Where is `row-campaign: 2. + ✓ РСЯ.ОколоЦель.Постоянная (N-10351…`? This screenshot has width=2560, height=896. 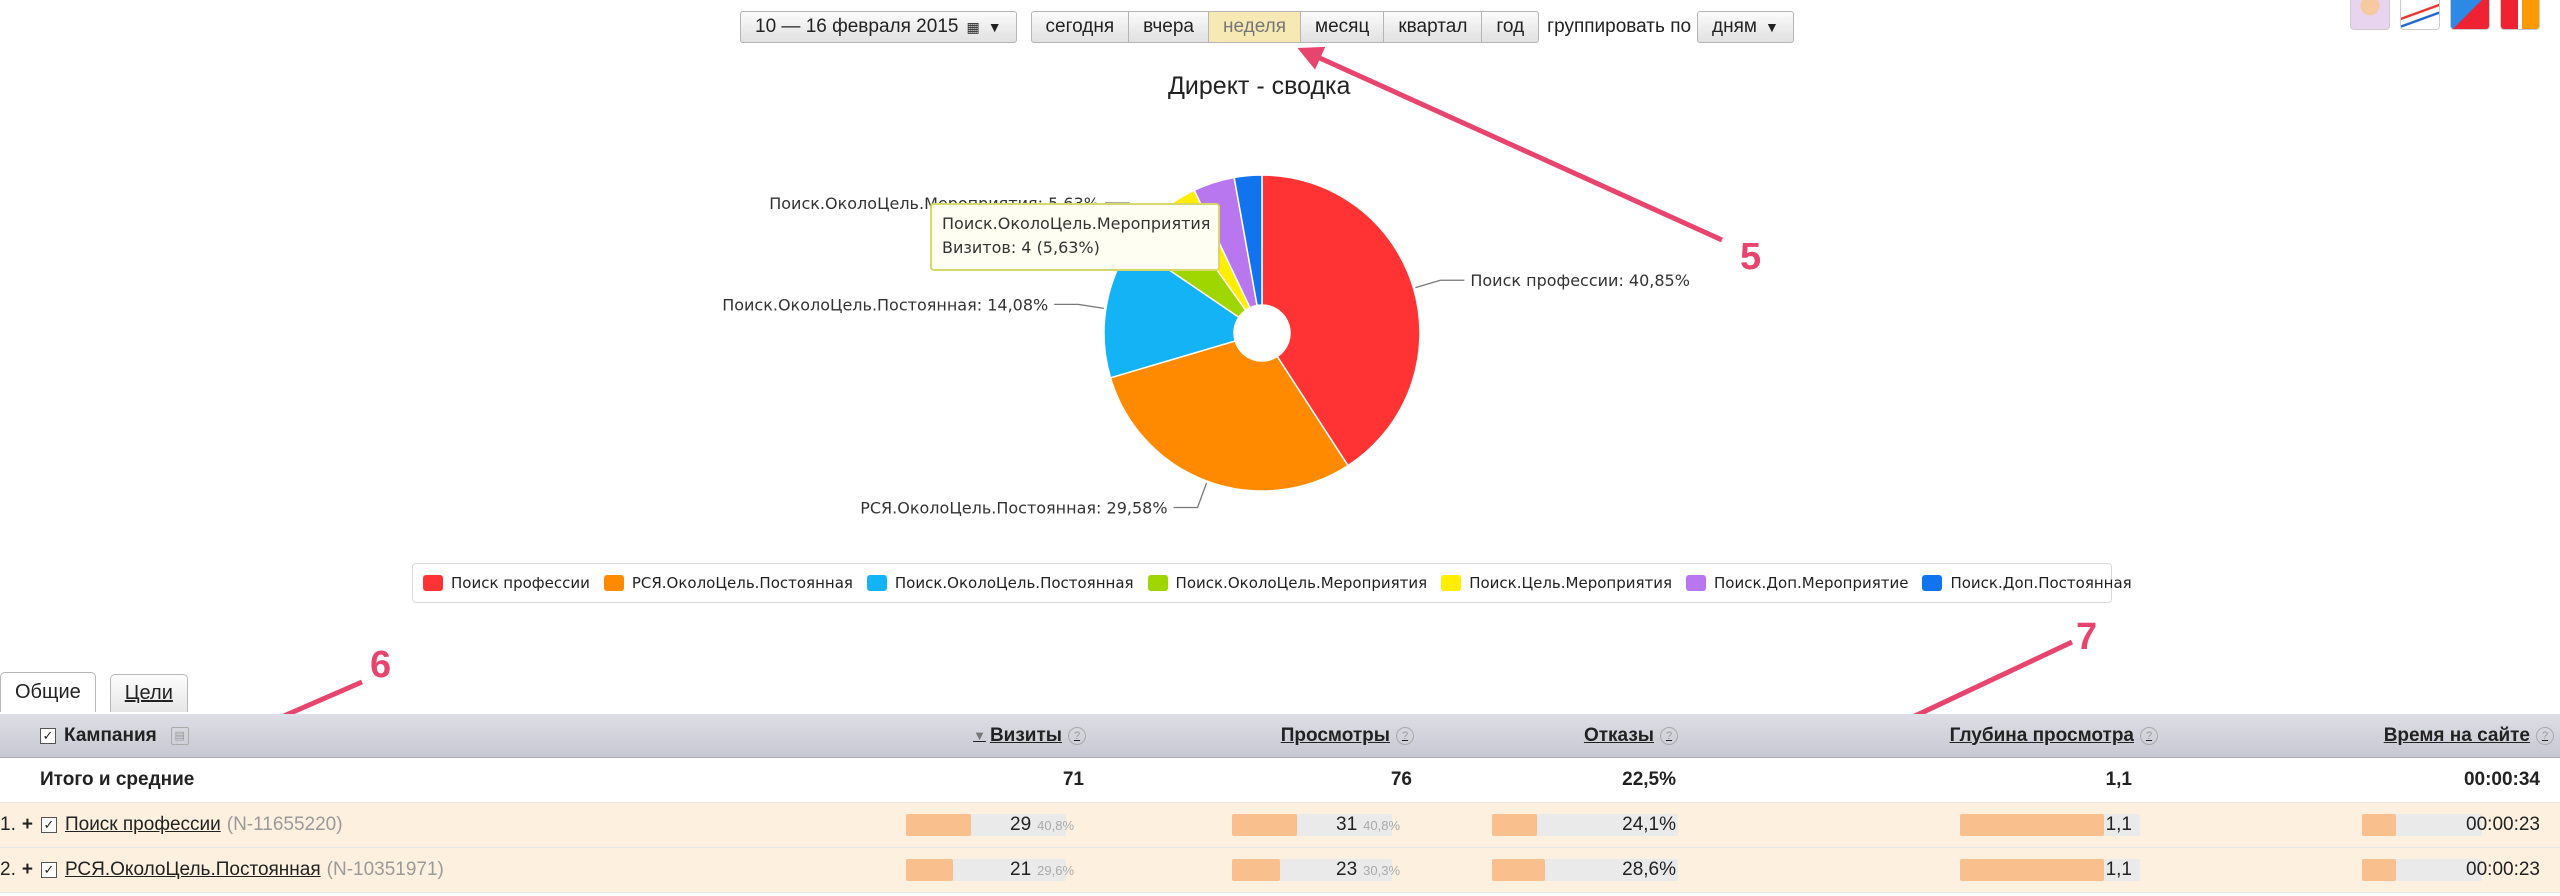
row-campaign: 2. + ✓ РСЯ.ОколоЦель.Постоянная (N-10351… is located at coordinates (222, 870).